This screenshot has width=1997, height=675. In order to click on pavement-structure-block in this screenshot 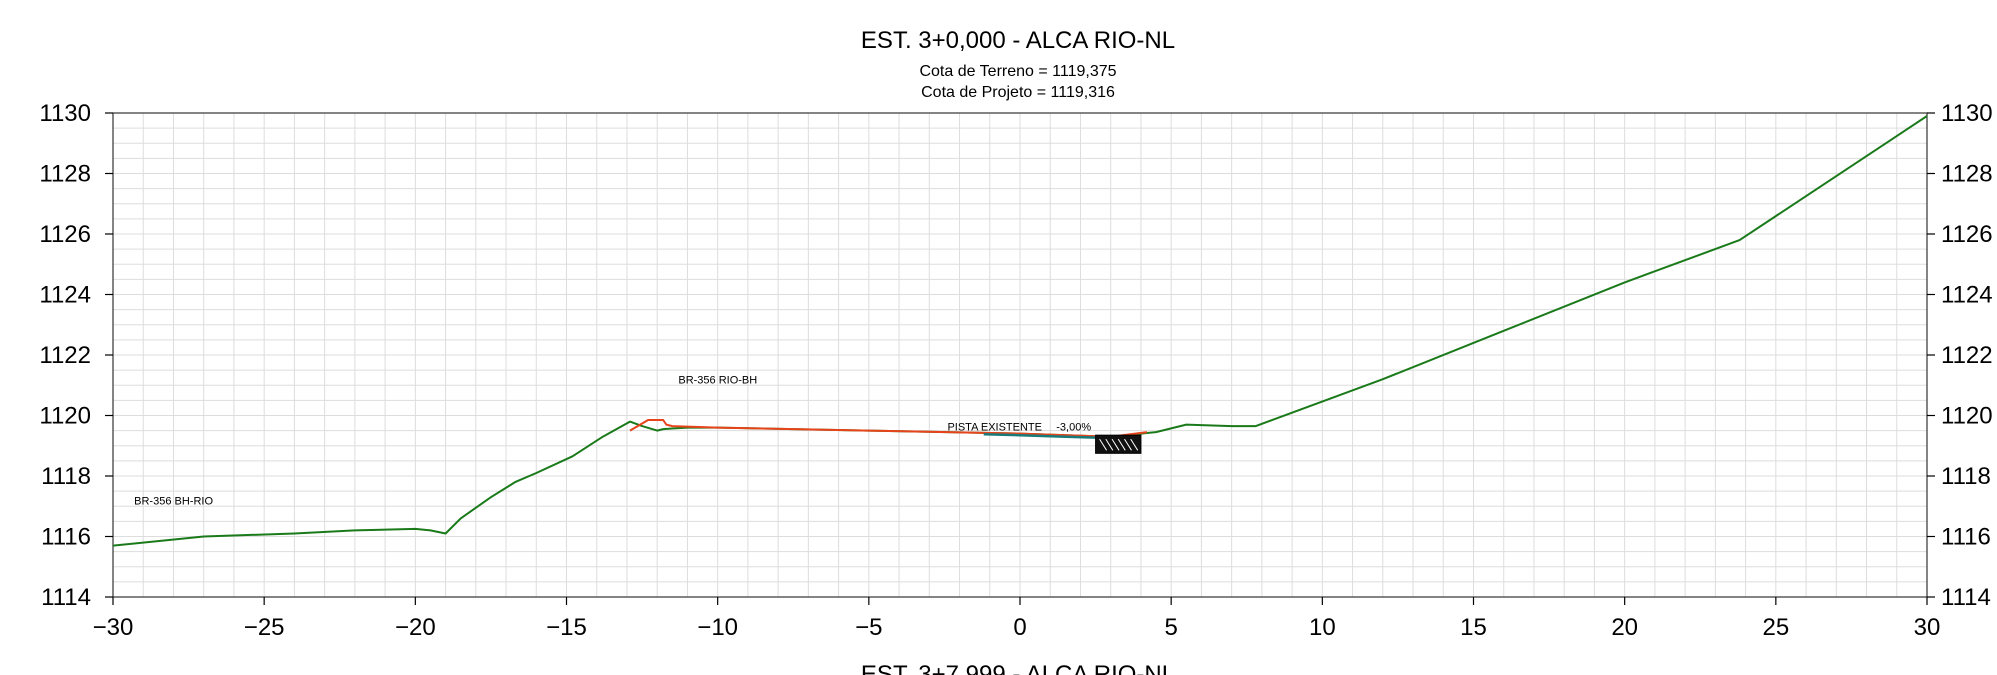, I will do `click(1118, 444)`.